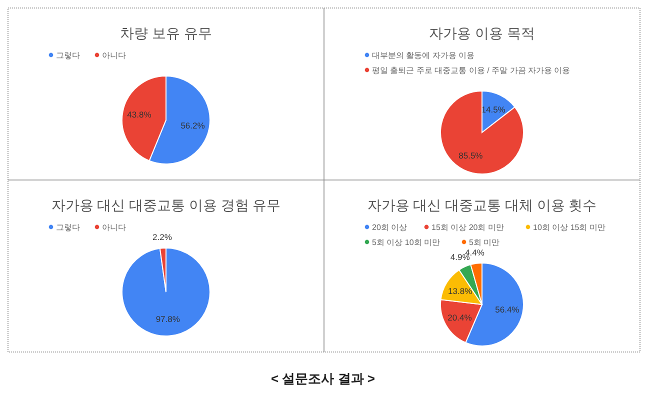  I want to click on data-label: 97.8%, so click(168, 319).